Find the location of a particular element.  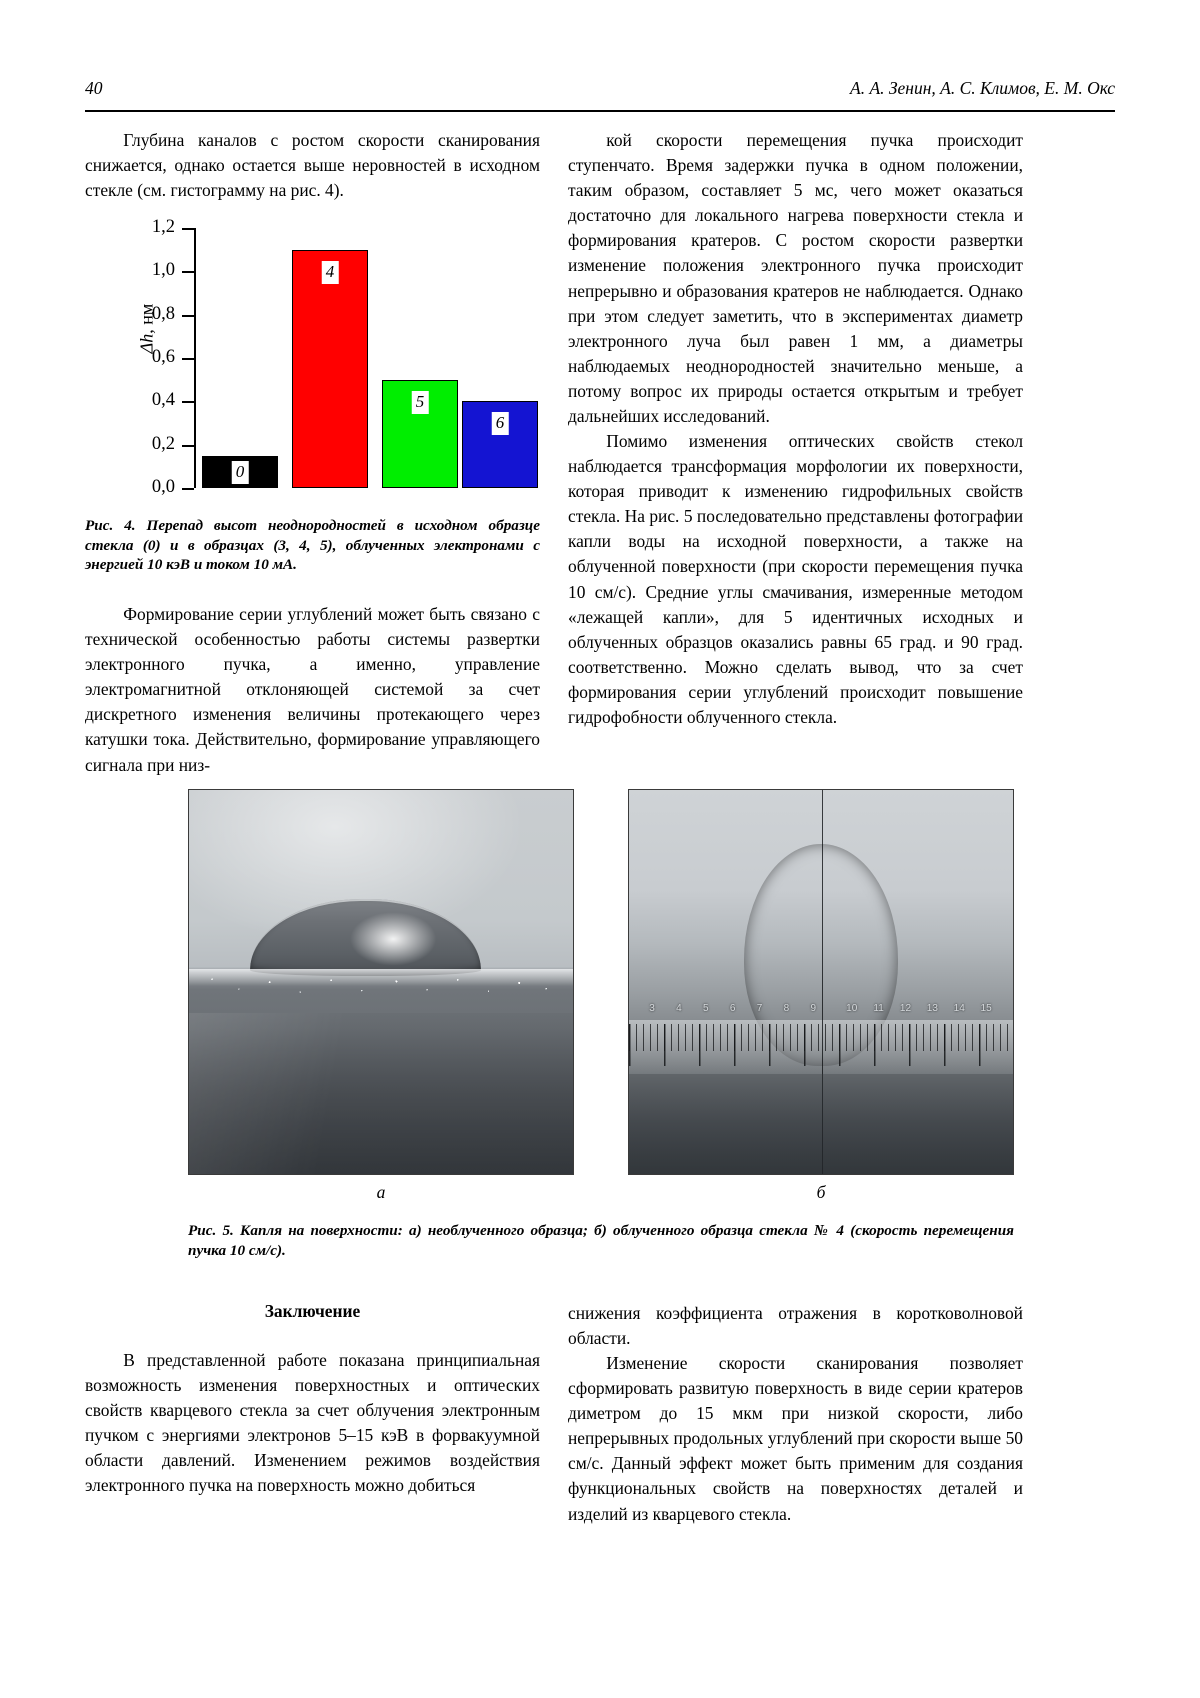

y-tick-1.2 is located at coordinates (188, 229).